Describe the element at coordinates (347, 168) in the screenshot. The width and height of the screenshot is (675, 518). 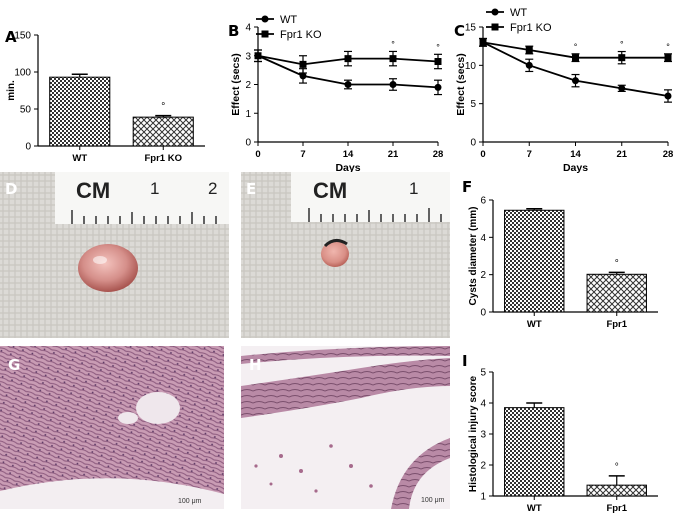
I see `x-axis-label: Days` at that location.